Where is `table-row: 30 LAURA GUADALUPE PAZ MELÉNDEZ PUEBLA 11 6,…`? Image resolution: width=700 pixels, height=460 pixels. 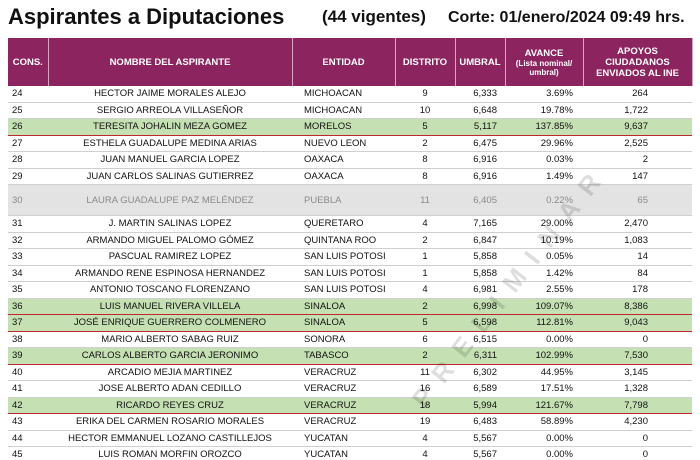 table-row: 30 LAURA GUADALUPE PAZ MELÉNDEZ PUEBLA 11 6,… is located at coordinates (350, 200).